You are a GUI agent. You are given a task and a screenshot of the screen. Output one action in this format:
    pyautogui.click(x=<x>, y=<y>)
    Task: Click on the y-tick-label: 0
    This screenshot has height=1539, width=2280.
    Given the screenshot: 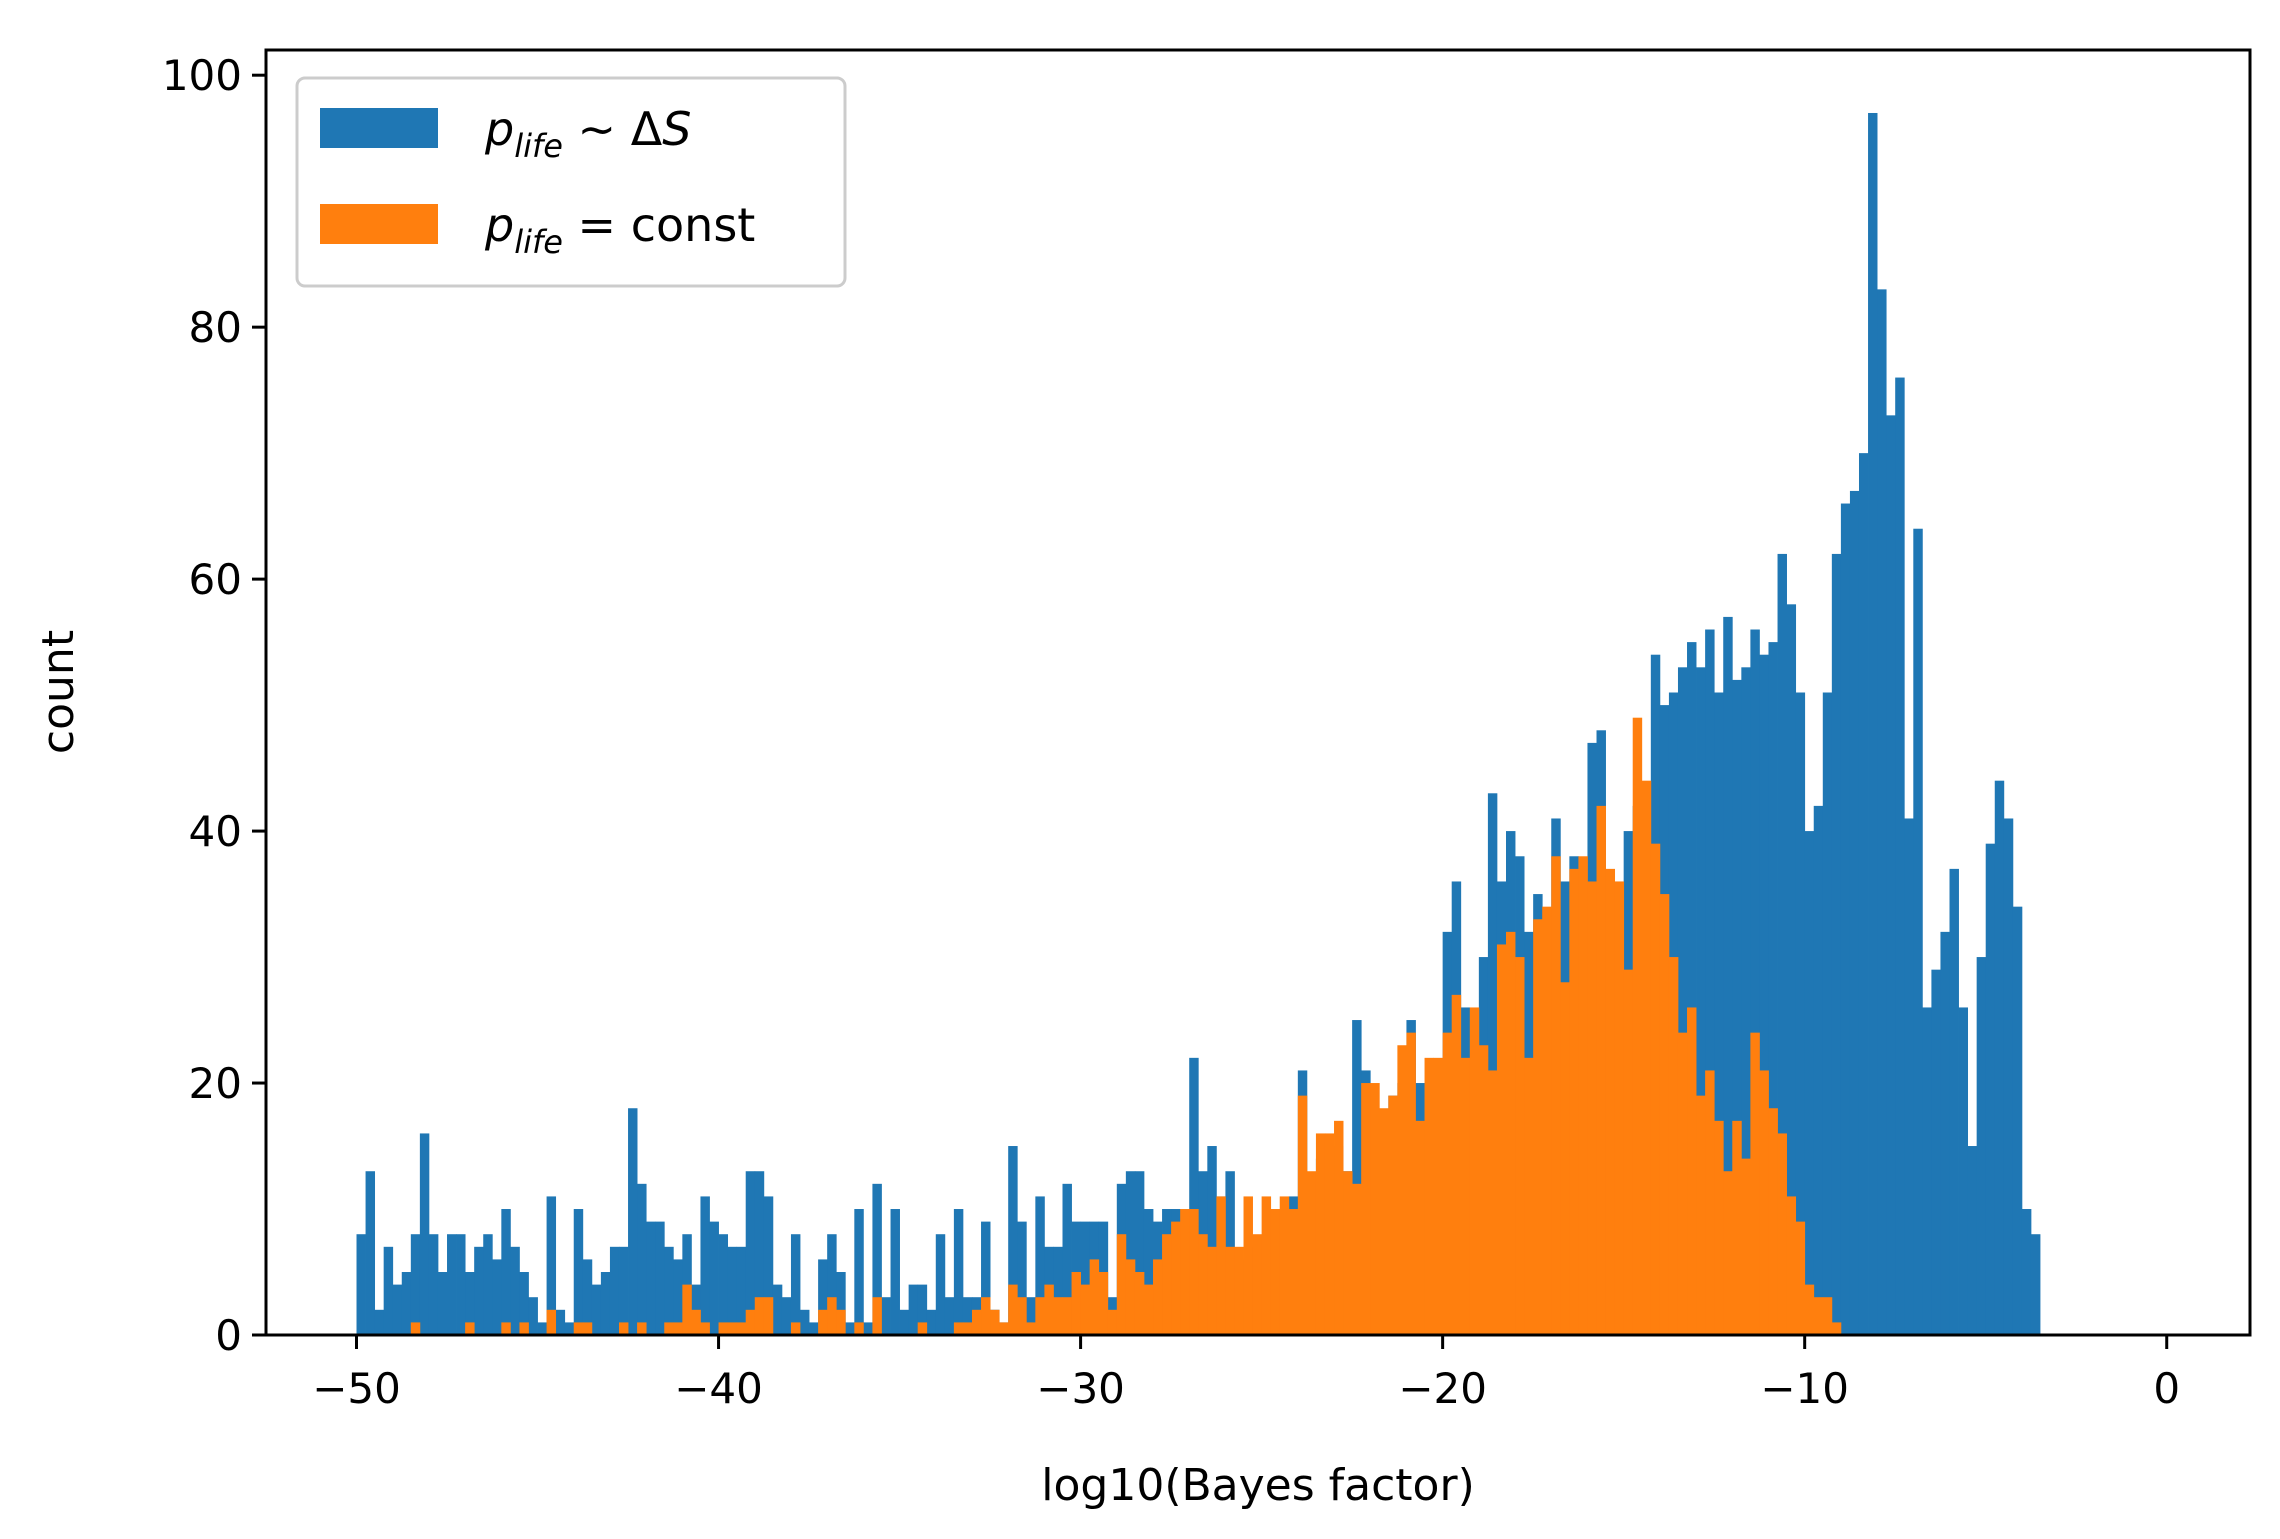 What is the action you would take?
    pyautogui.click(x=228, y=1335)
    